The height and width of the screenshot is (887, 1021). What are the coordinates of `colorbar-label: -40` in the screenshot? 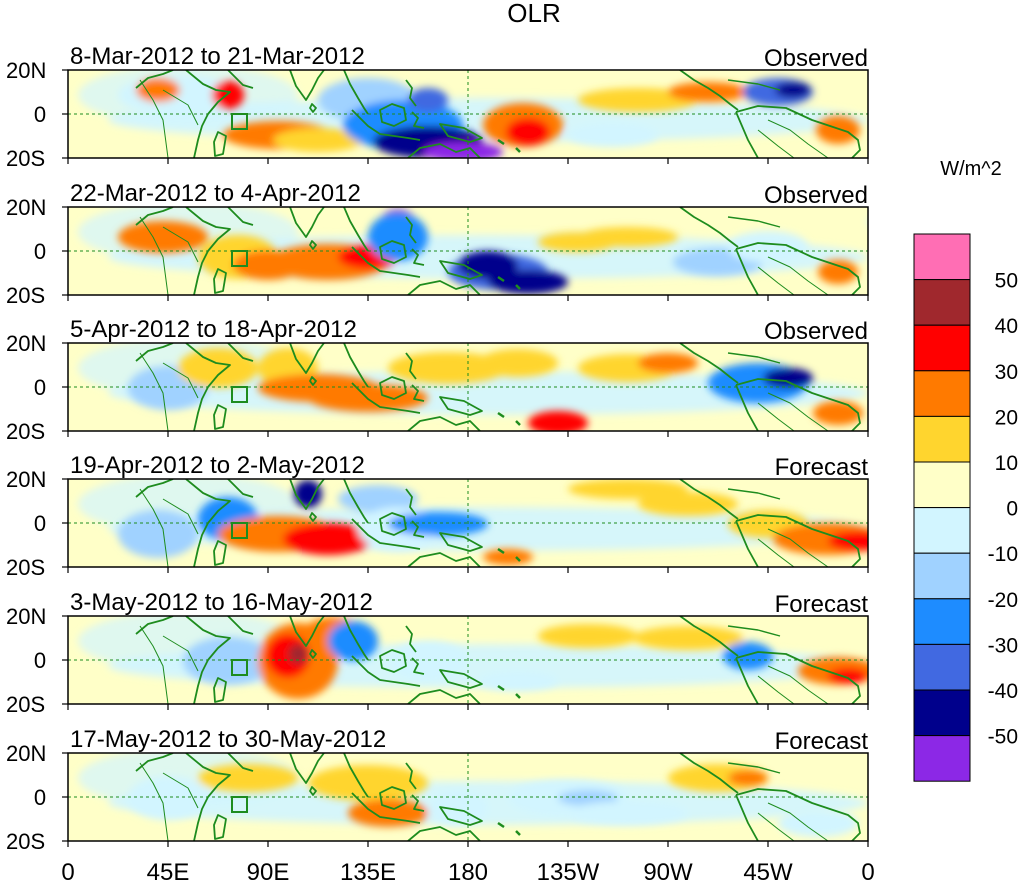 It's located at (1003, 691).